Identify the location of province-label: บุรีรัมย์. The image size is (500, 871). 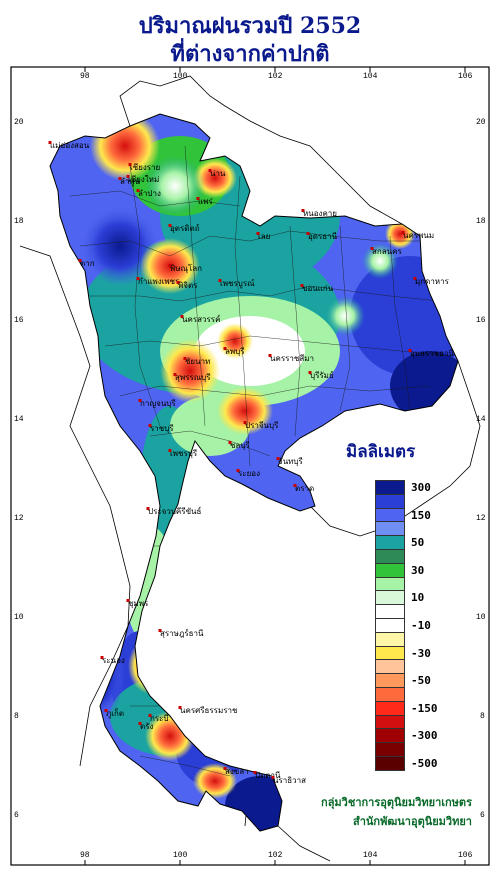
(322, 375).